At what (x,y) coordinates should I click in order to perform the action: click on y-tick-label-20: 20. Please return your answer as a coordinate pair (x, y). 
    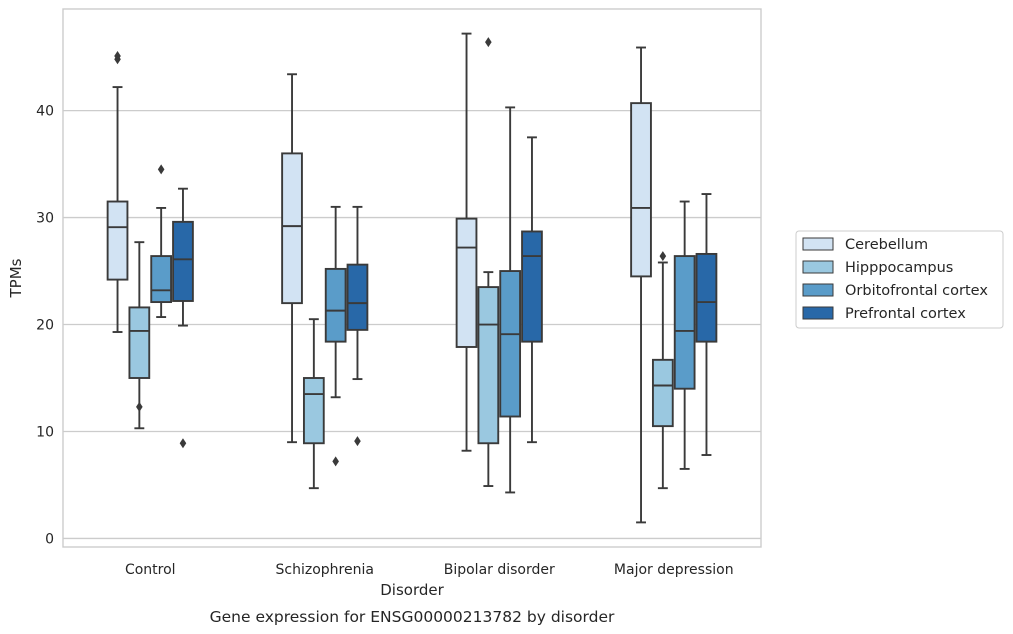
    Looking at the image, I should click on (45, 326).